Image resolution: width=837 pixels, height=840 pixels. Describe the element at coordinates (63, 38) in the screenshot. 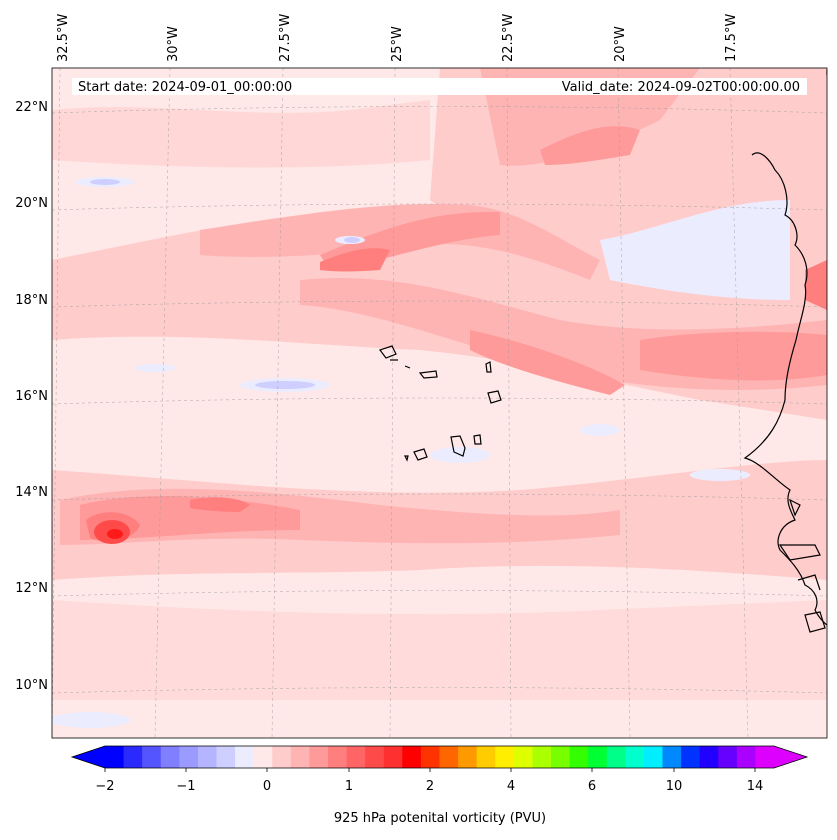

I see `lon-label: 32.5°W` at that location.